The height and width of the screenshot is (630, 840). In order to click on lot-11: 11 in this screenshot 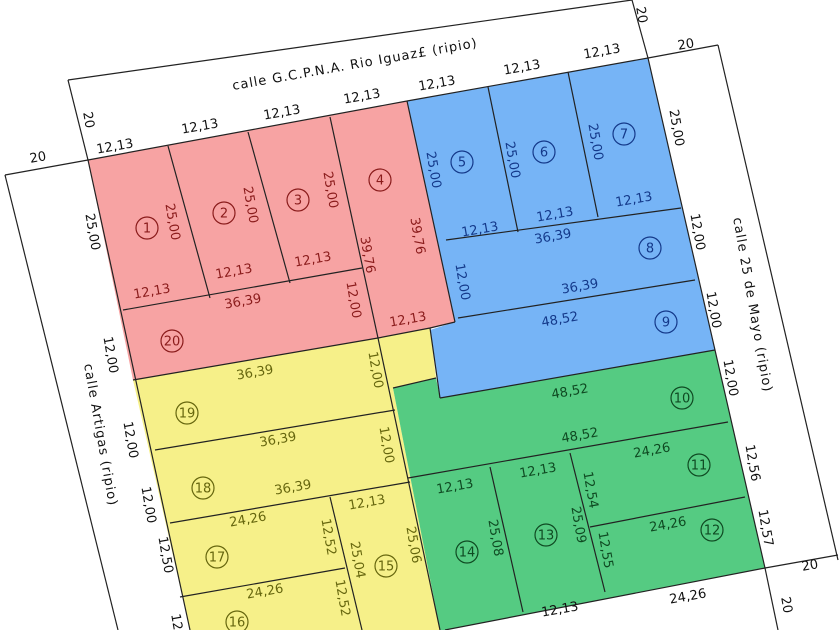, I will do `click(699, 465)`.